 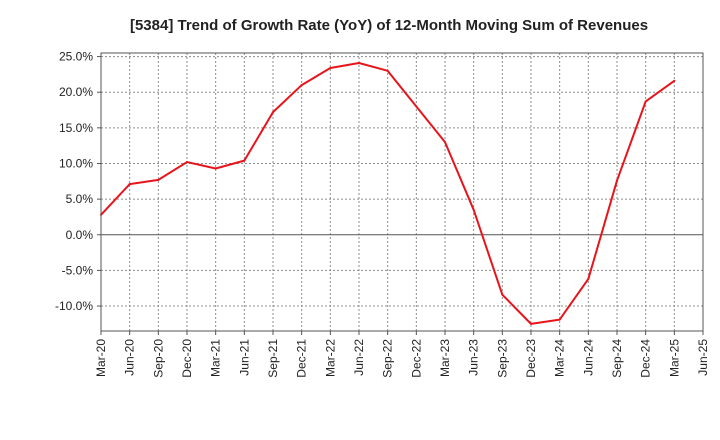 What do you see at coordinates (445, 358) in the screenshot?
I see `x-tick-label: Mar-23` at bounding box center [445, 358].